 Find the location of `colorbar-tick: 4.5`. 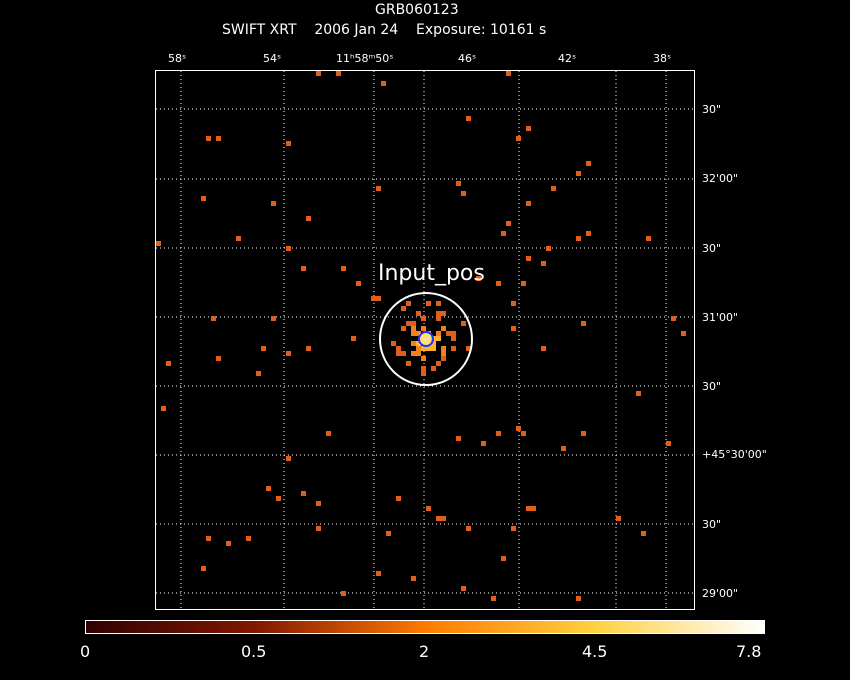

colorbar-tick: 4.5 is located at coordinates (595, 651).